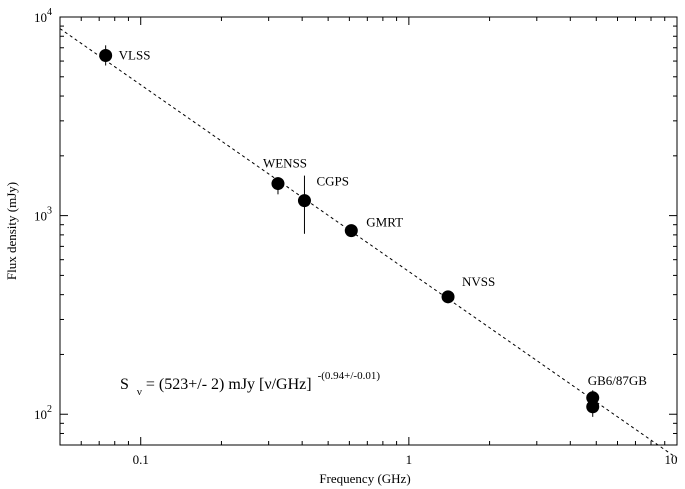 This screenshot has height=489, width=685. Describe the element at coordinates (478, 281) in the screenshot. I see `point-label: NVSS` at that location.